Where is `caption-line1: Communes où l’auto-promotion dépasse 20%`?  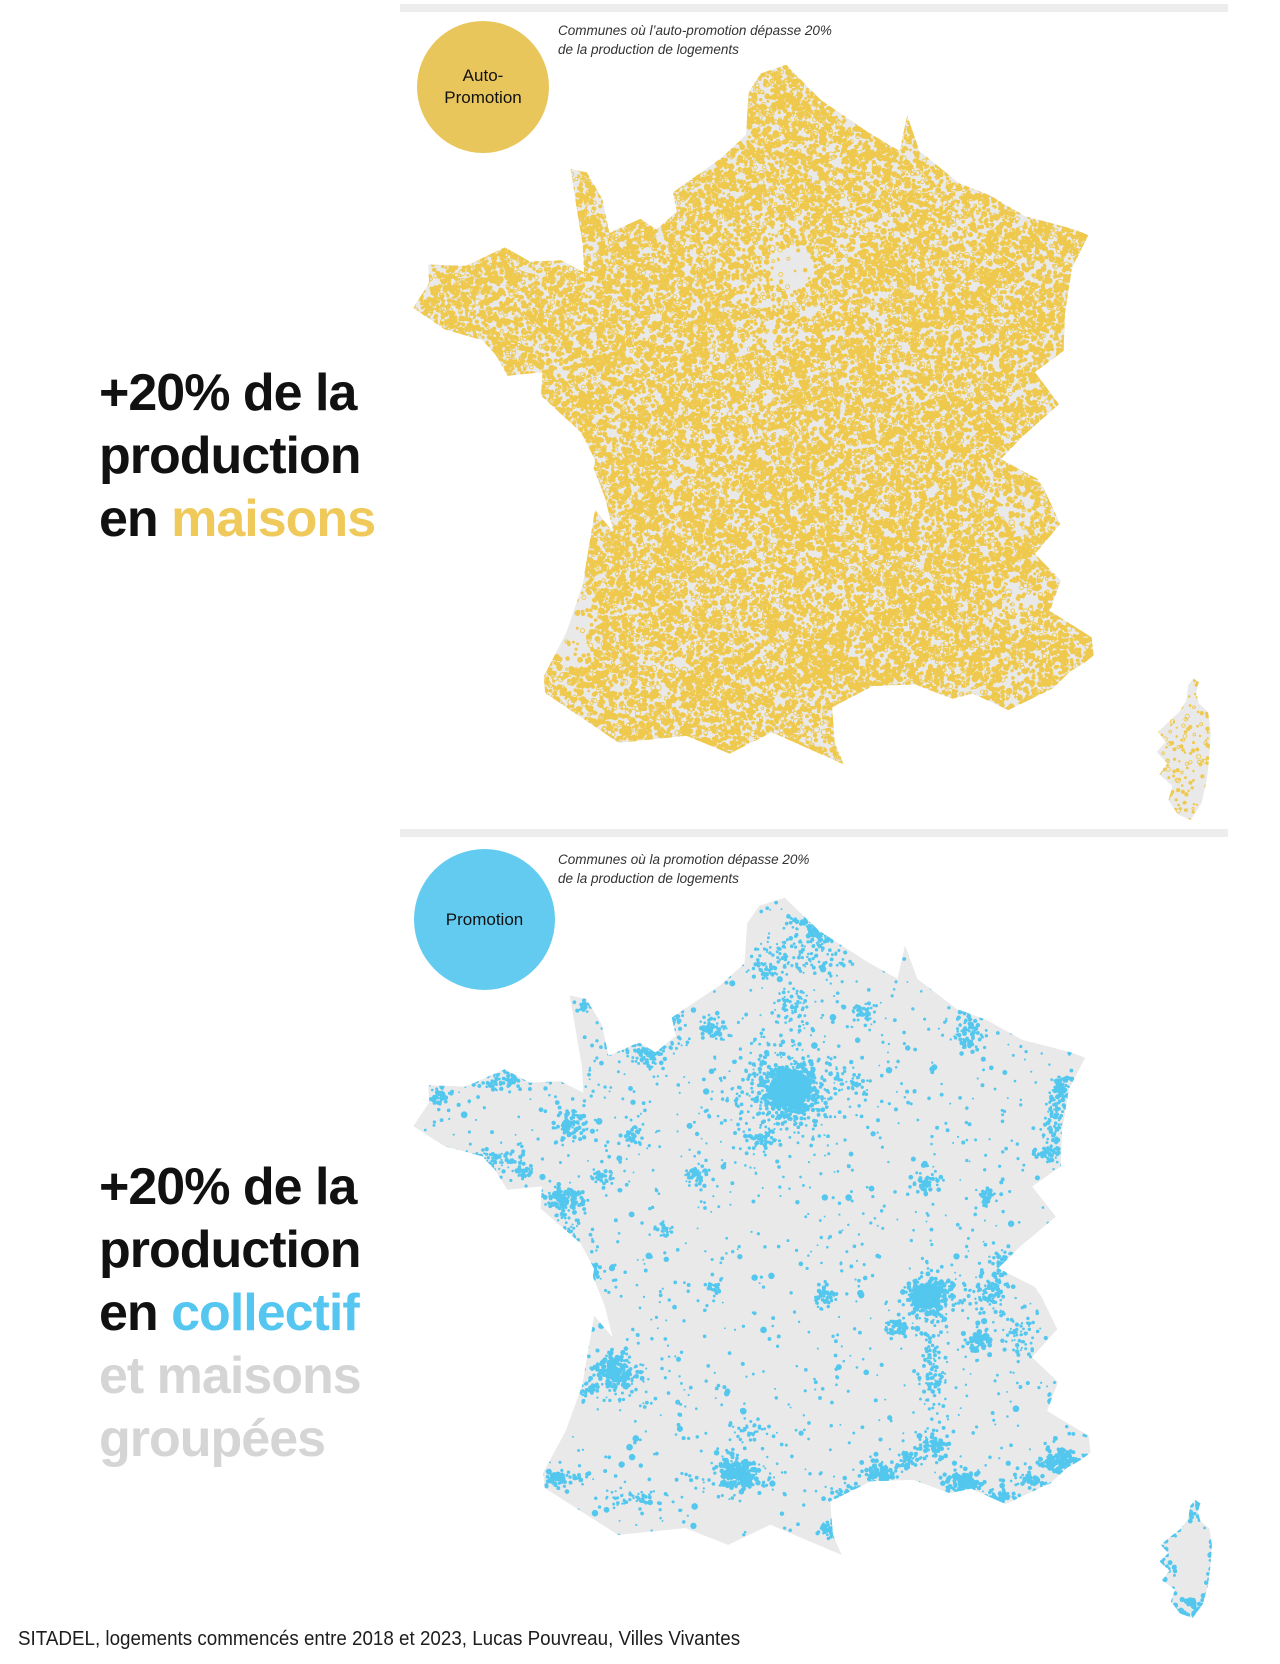 caption-line1: Communes où l’auto-promotion dépasse 20% is located at coordinates (695, 30).